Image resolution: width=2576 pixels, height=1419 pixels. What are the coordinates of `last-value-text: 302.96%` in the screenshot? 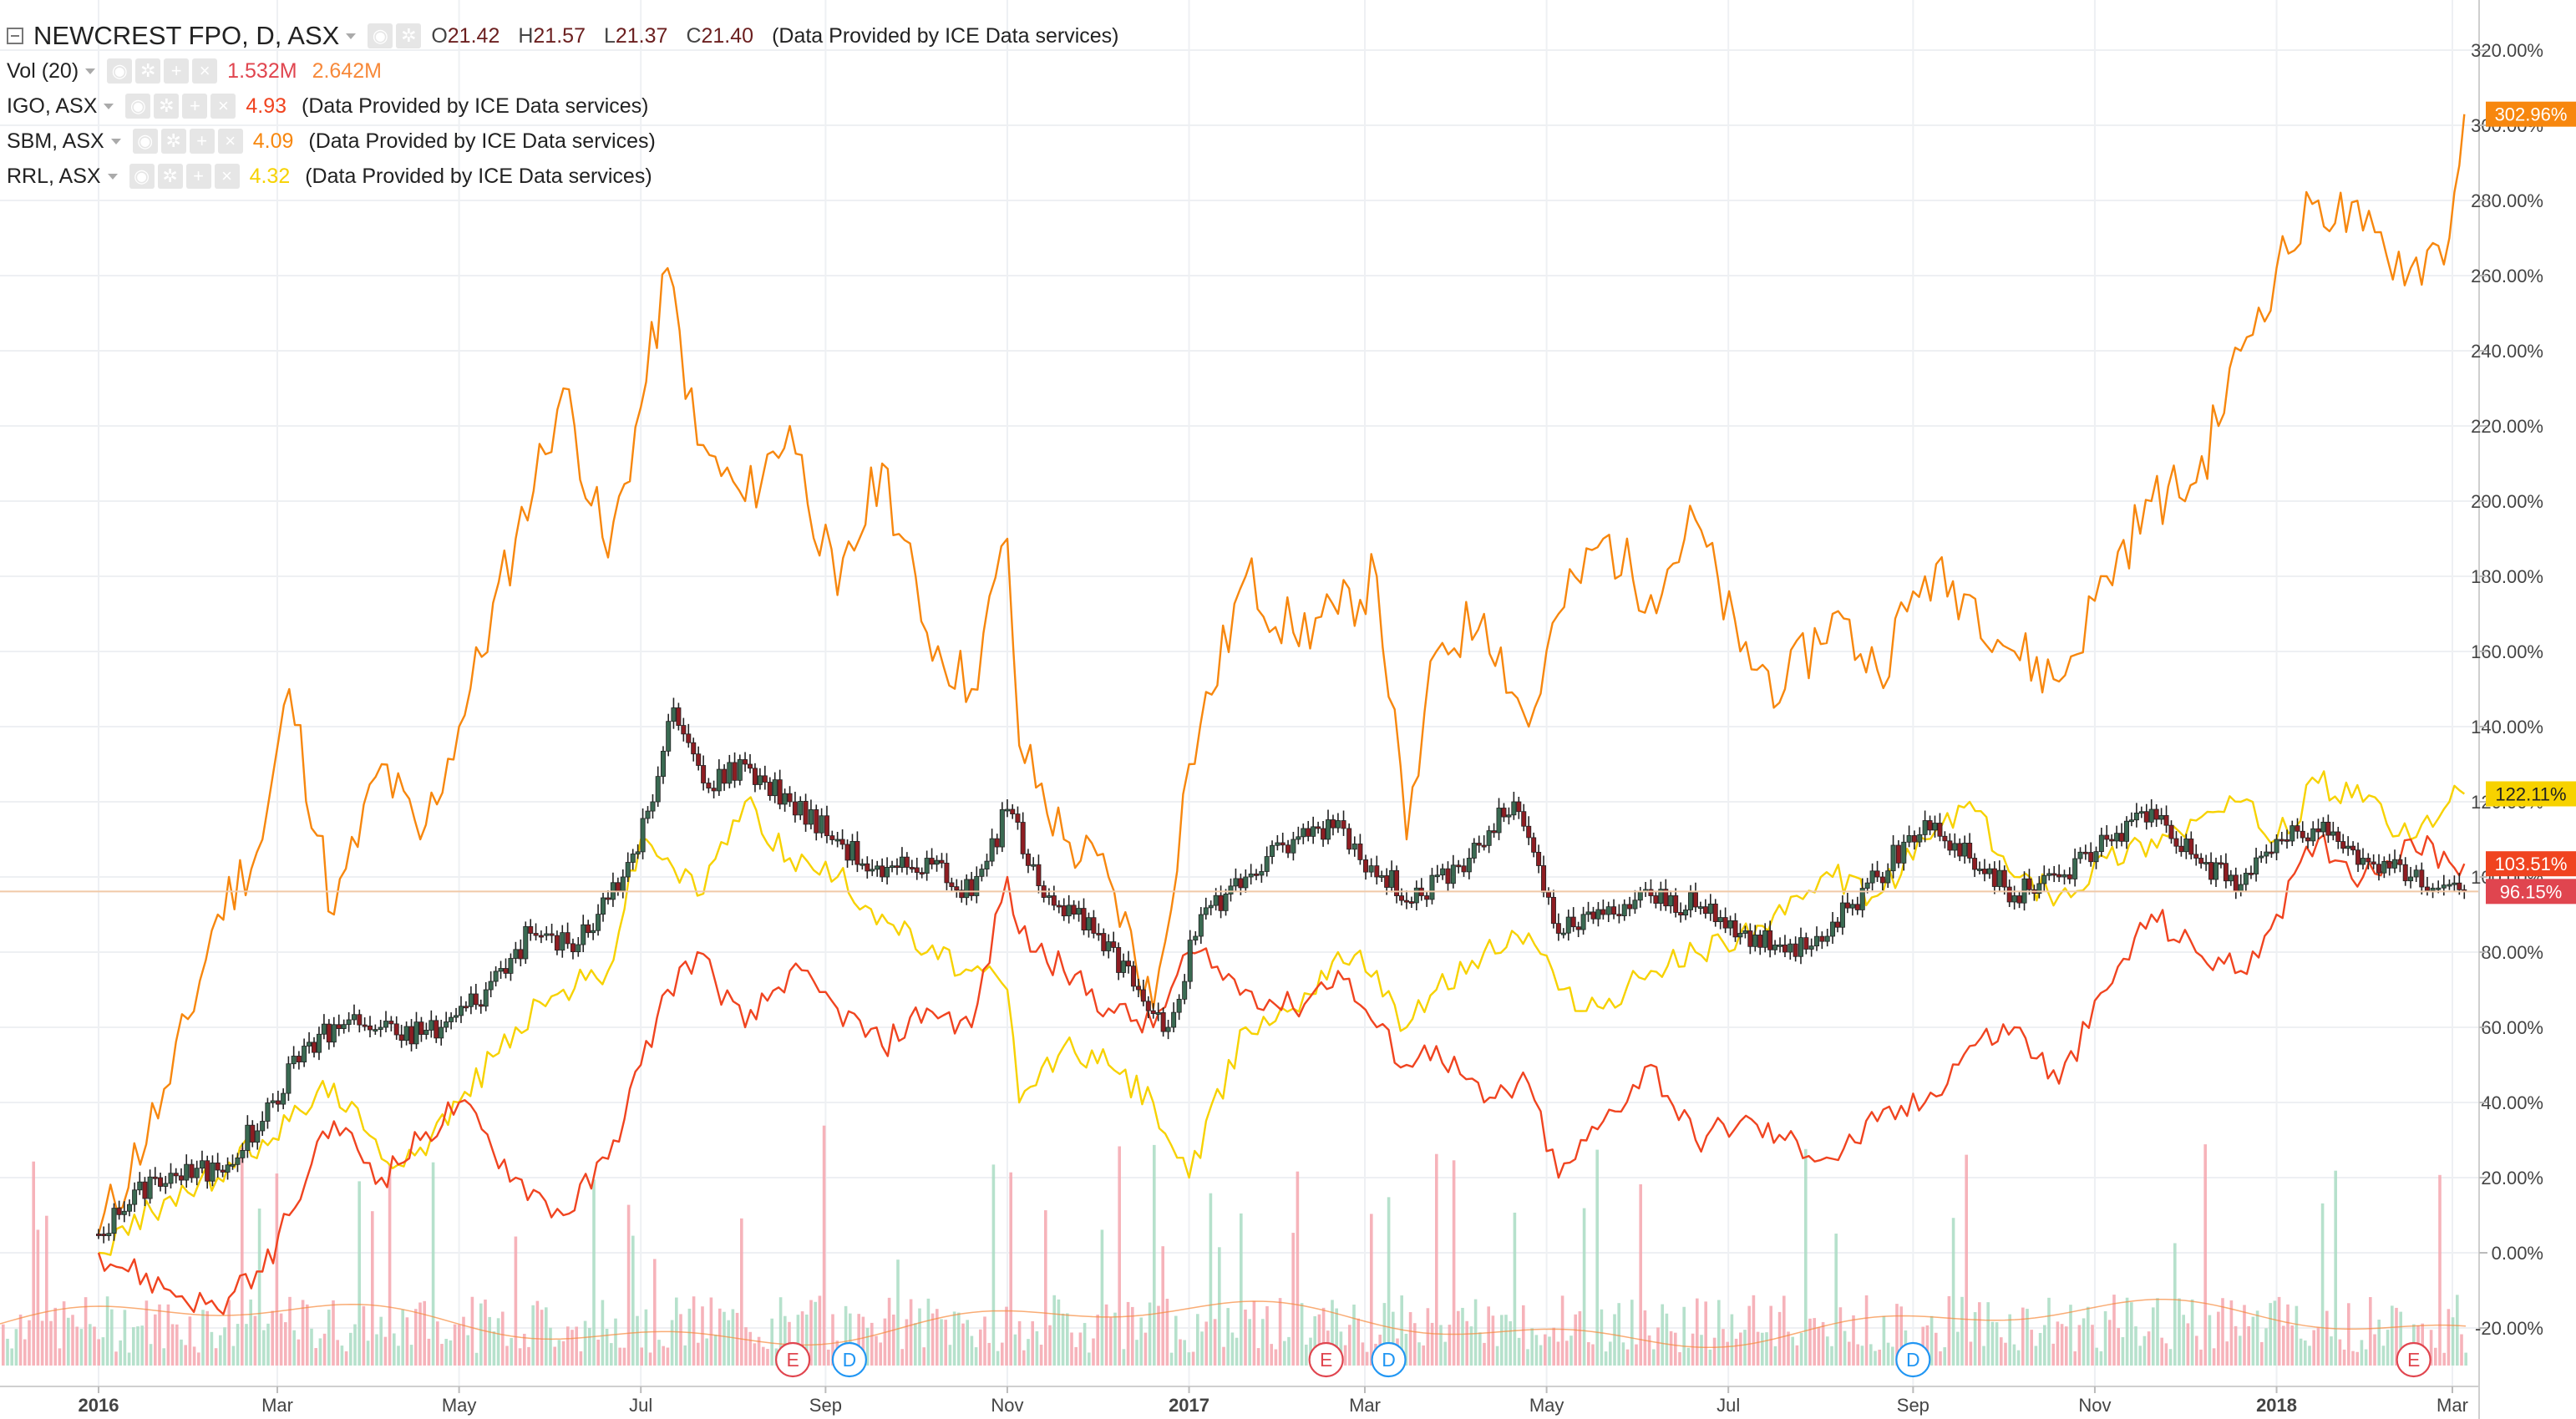 It's located at (2531, 115).